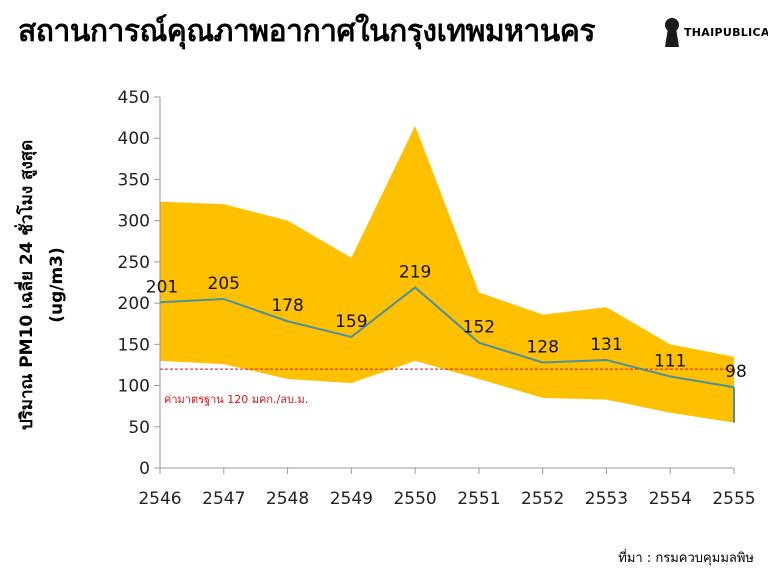 This screenshot has height=576, width=768. What do you see at coordinates (159, 499) in the screenshot?
I see `x-tick-label: 2546` at bounding box center [159, 499].